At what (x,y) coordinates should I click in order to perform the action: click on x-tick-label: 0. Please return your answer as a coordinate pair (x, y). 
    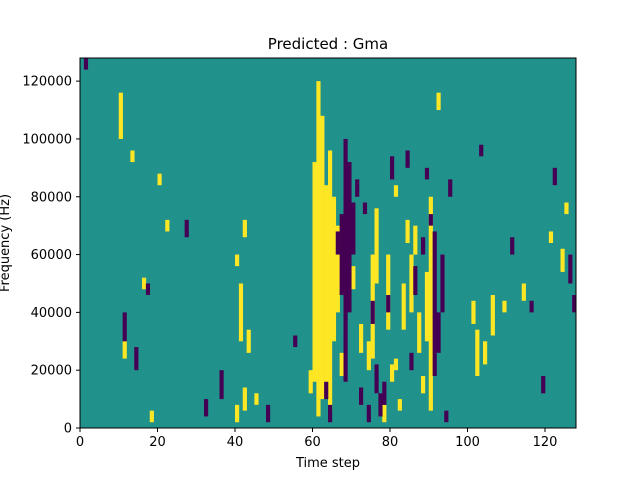
    Looking at the image, I should click on (80, 442).